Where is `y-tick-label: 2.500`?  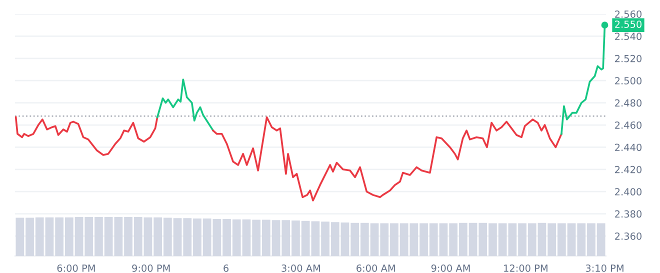 y-tick-label: 2.500 is located at coordinates (628, 80).